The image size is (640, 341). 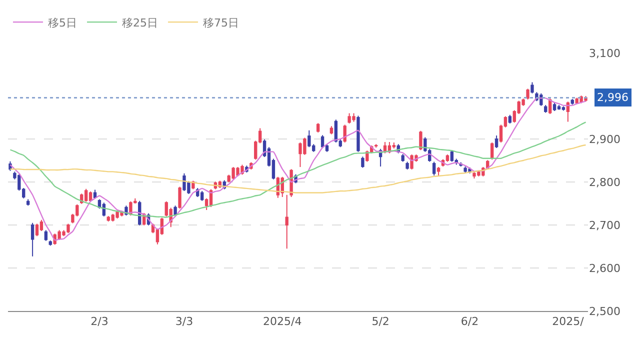 I want to click on x-tick-label: 5/2, so click(x=381, y=321).